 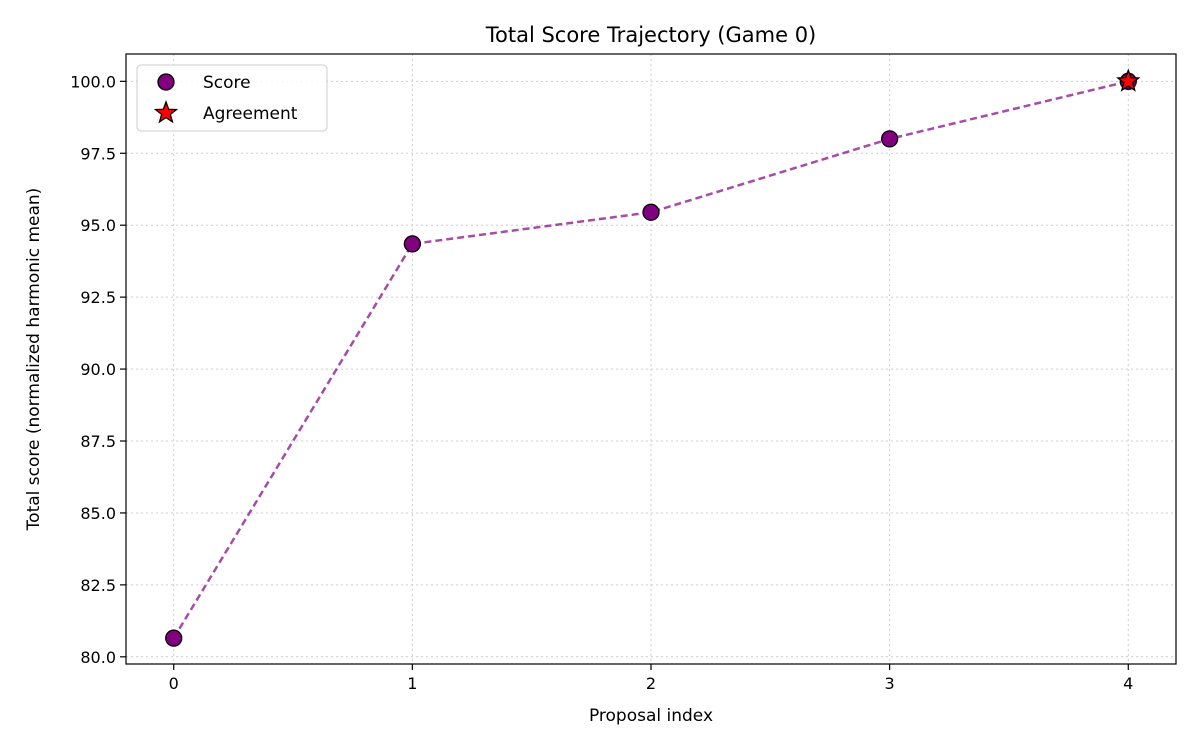 What do you see at coordinates (174, 683) in the screenshot?
I see `x-tick-label: 0` at bounding box center [174, 683].